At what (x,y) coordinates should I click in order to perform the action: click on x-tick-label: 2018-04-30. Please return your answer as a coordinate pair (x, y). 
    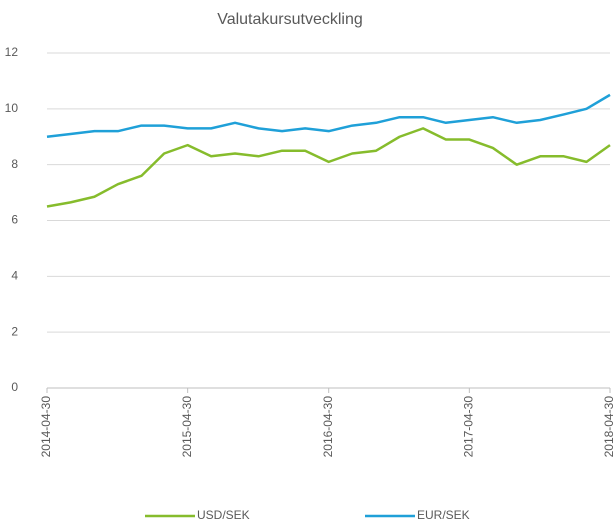
    Looking at the image, I should click on (608, 427).